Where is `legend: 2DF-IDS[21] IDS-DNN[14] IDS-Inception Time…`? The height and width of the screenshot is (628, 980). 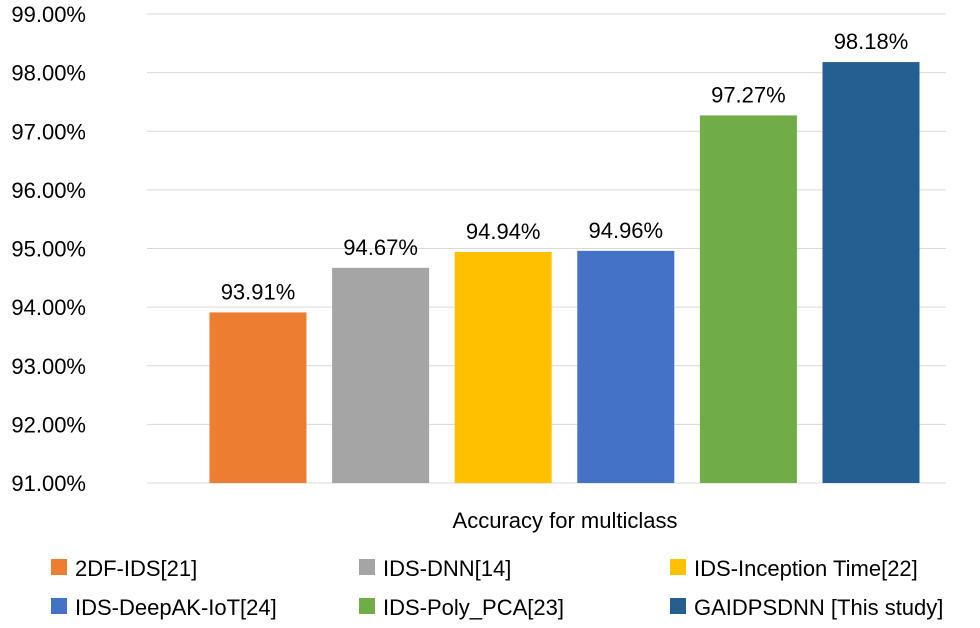 legend: 2DF-IDS[21] IDS-DNN[14] IDS-Inception Time… is located at coordinates (497, 588).